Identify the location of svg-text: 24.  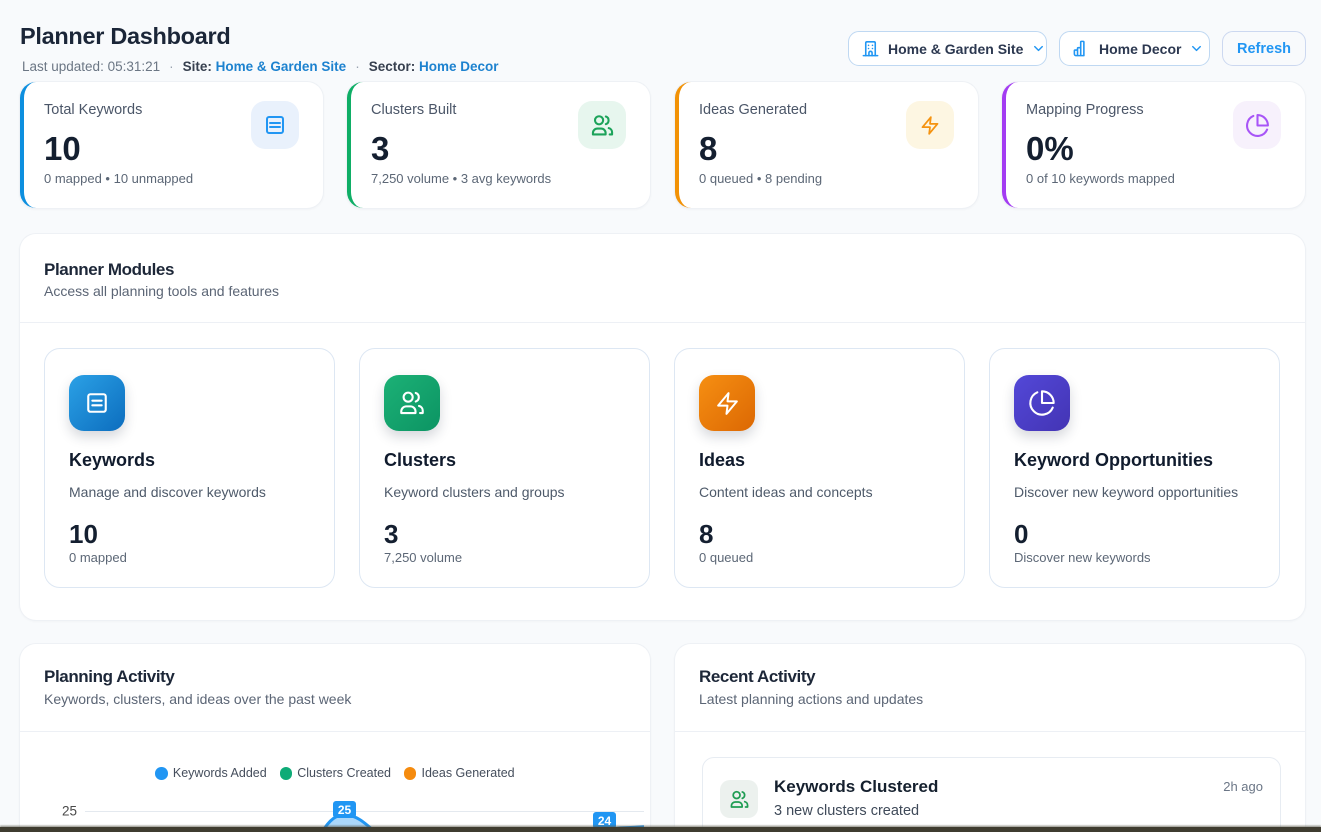
(605, 821).